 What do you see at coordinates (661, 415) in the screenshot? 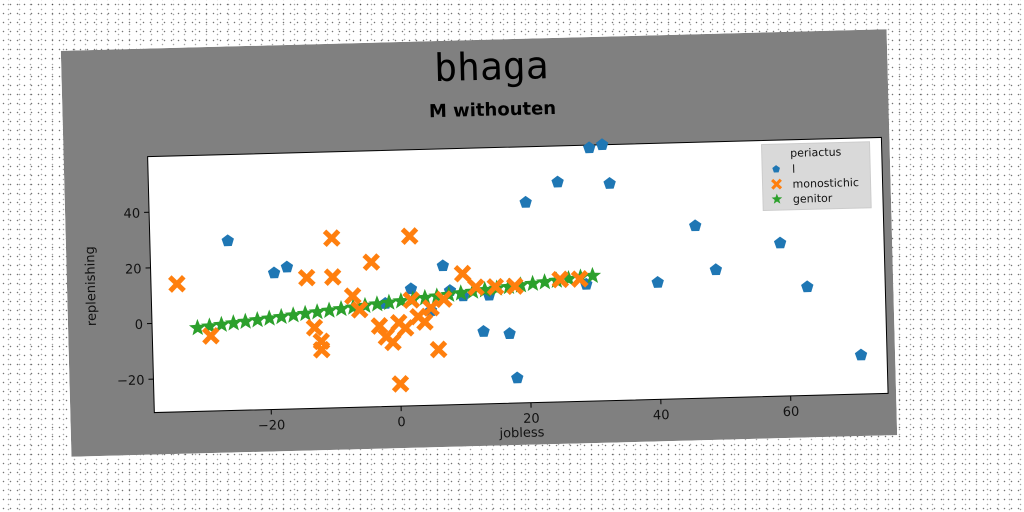
I see `x-tick-label: 40` at bounding box center [661, 415].